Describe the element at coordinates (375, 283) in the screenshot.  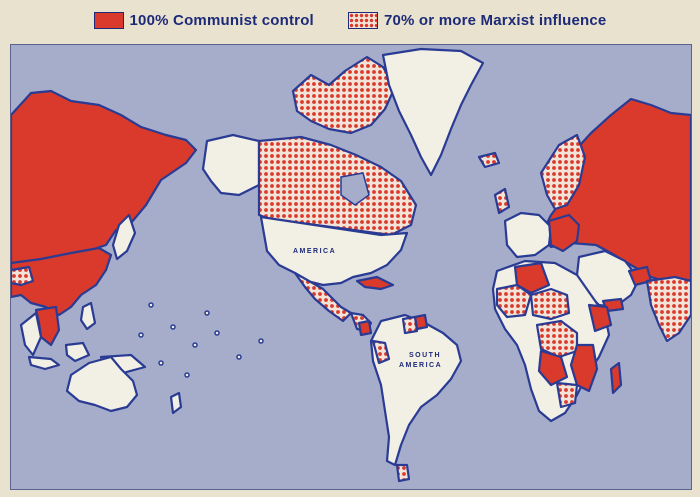
I see `cuba` at that location.